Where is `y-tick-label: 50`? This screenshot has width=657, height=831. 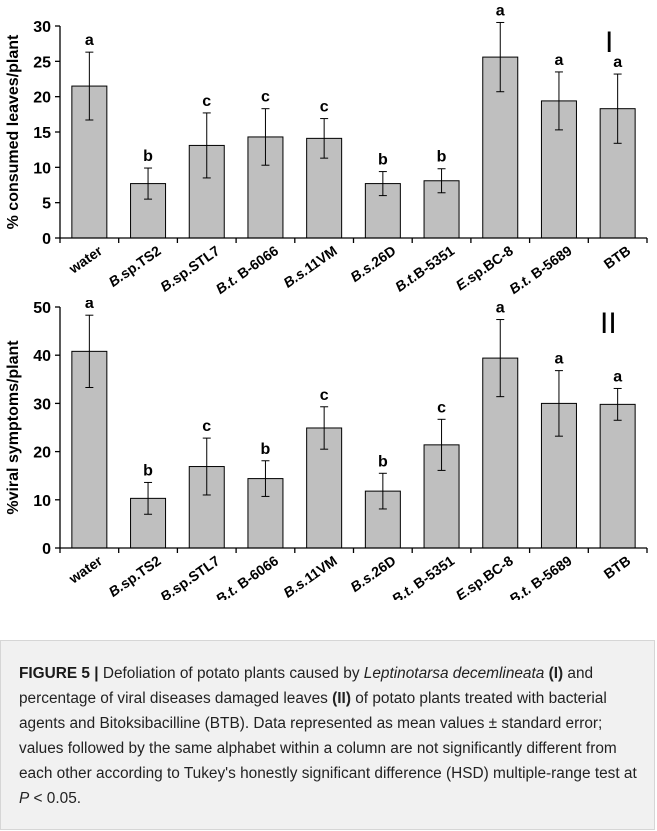 y-tick-label: 50 is located at coordinates (42, 308).